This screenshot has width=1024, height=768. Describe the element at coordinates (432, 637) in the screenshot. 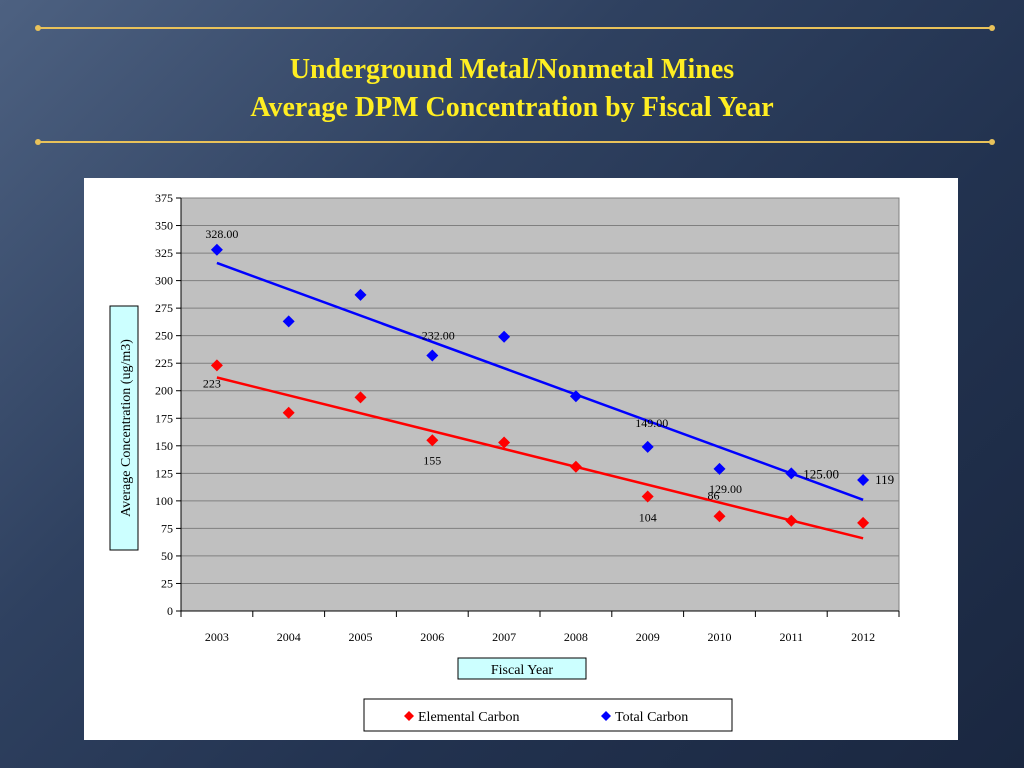

I see `x-tick-label: 2006` at that location.